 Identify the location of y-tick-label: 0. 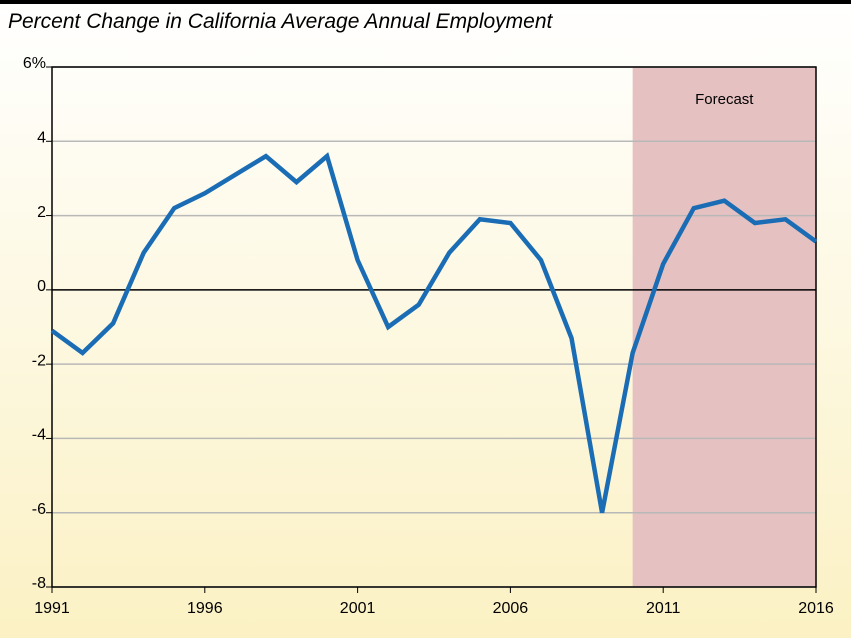
(41, 286).